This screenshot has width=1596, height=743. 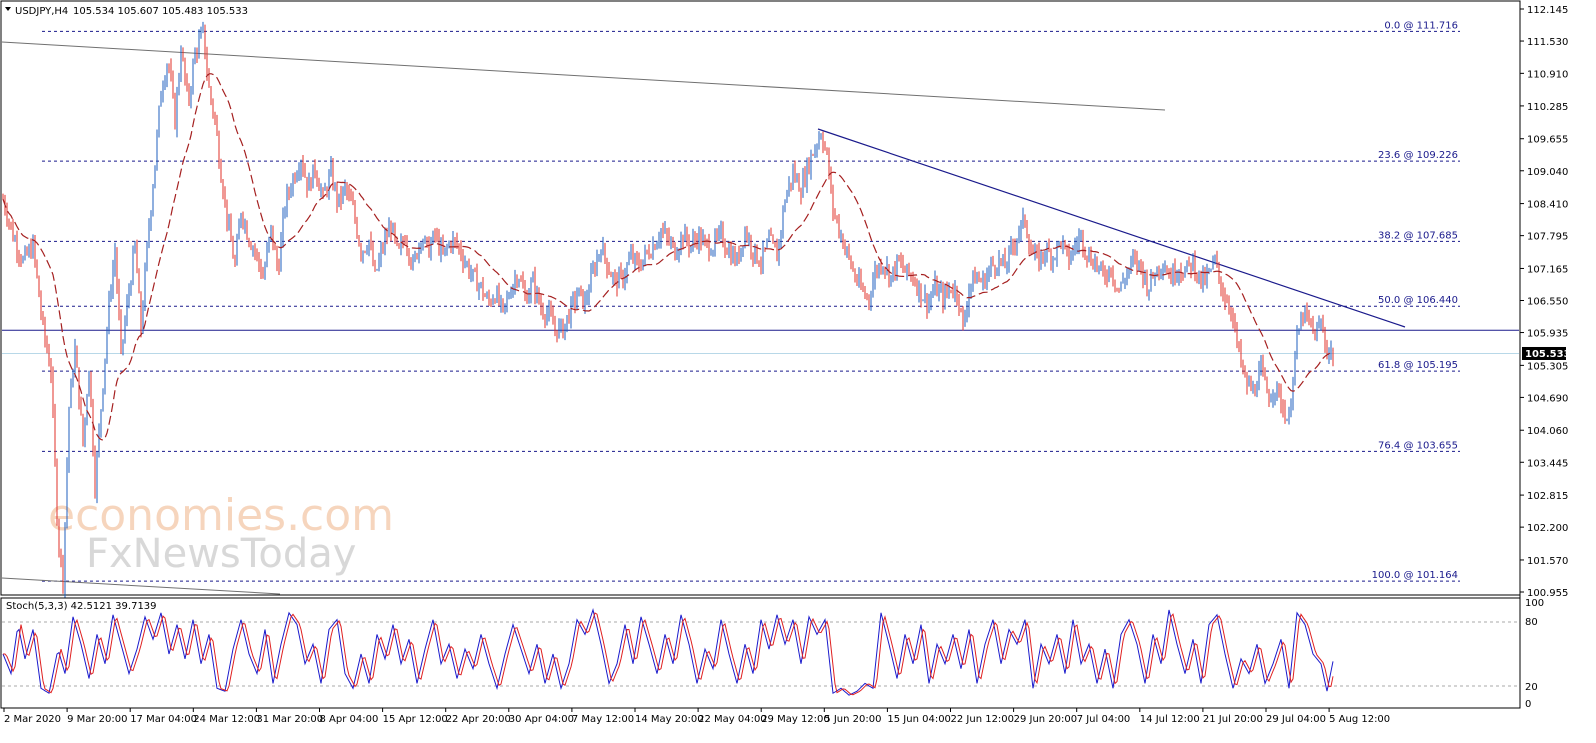 I want to click on price-tick-label: 106.550, so click(x=1547, y=302).